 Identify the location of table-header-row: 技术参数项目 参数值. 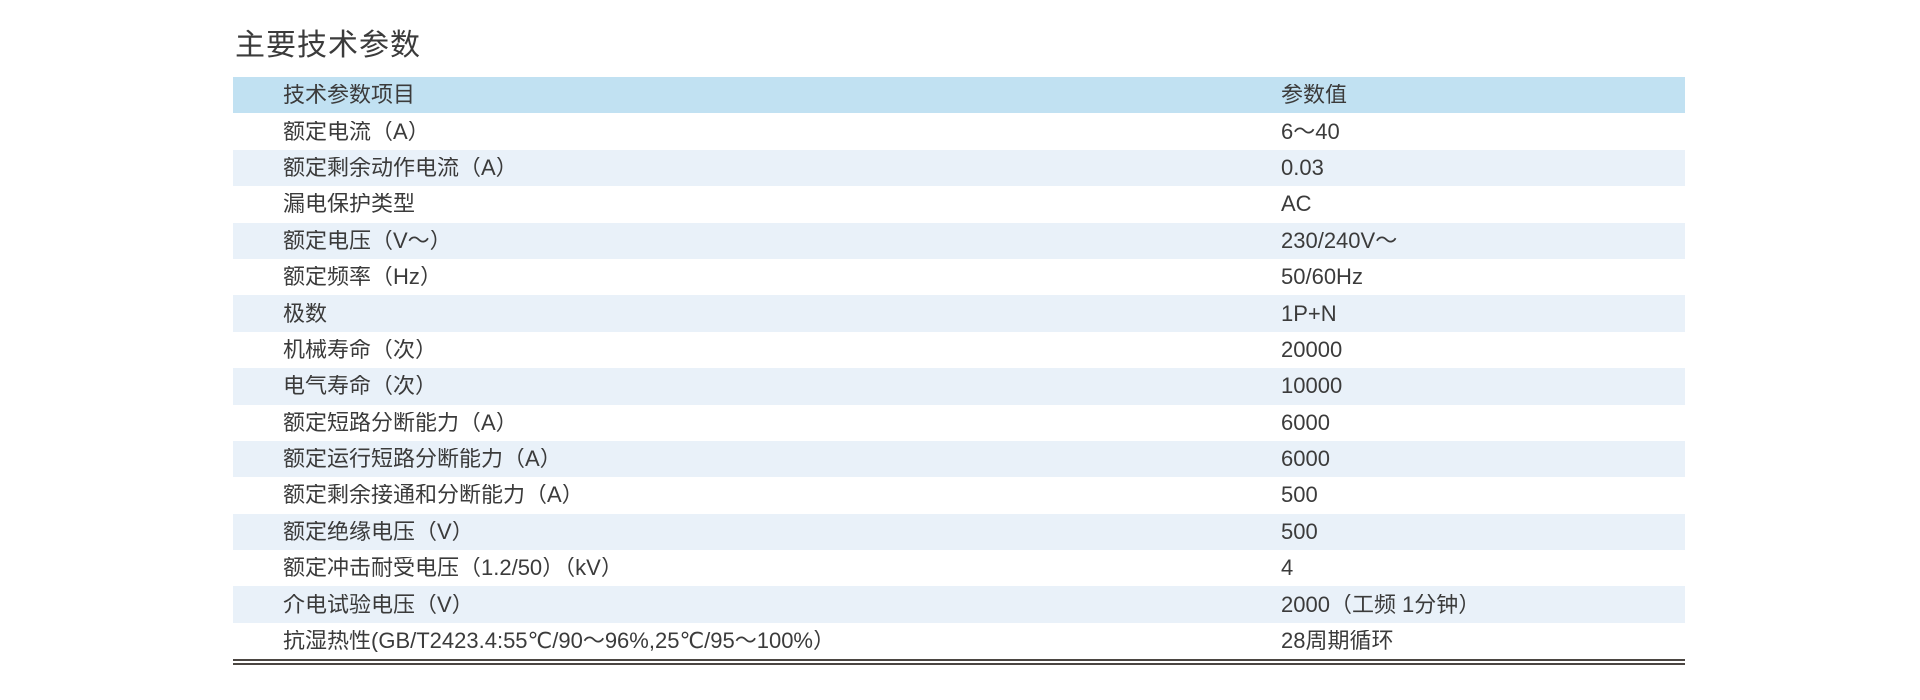
(959, 95).